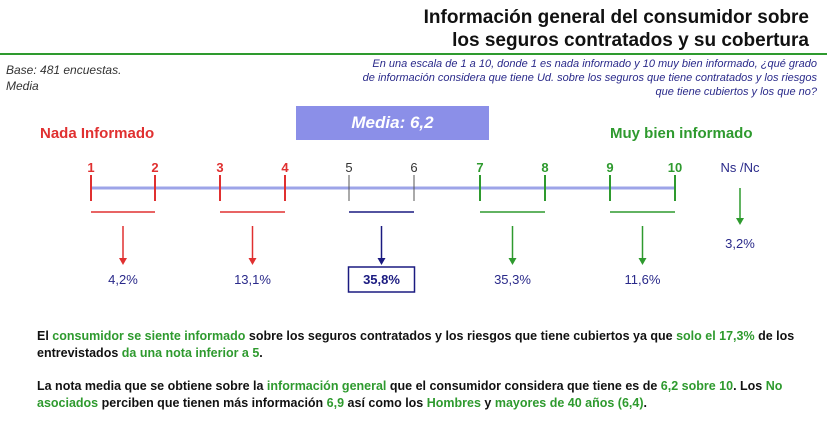  I want to click on summary2-text: La nota media que se obtiene sobre la, so click(152, 386).